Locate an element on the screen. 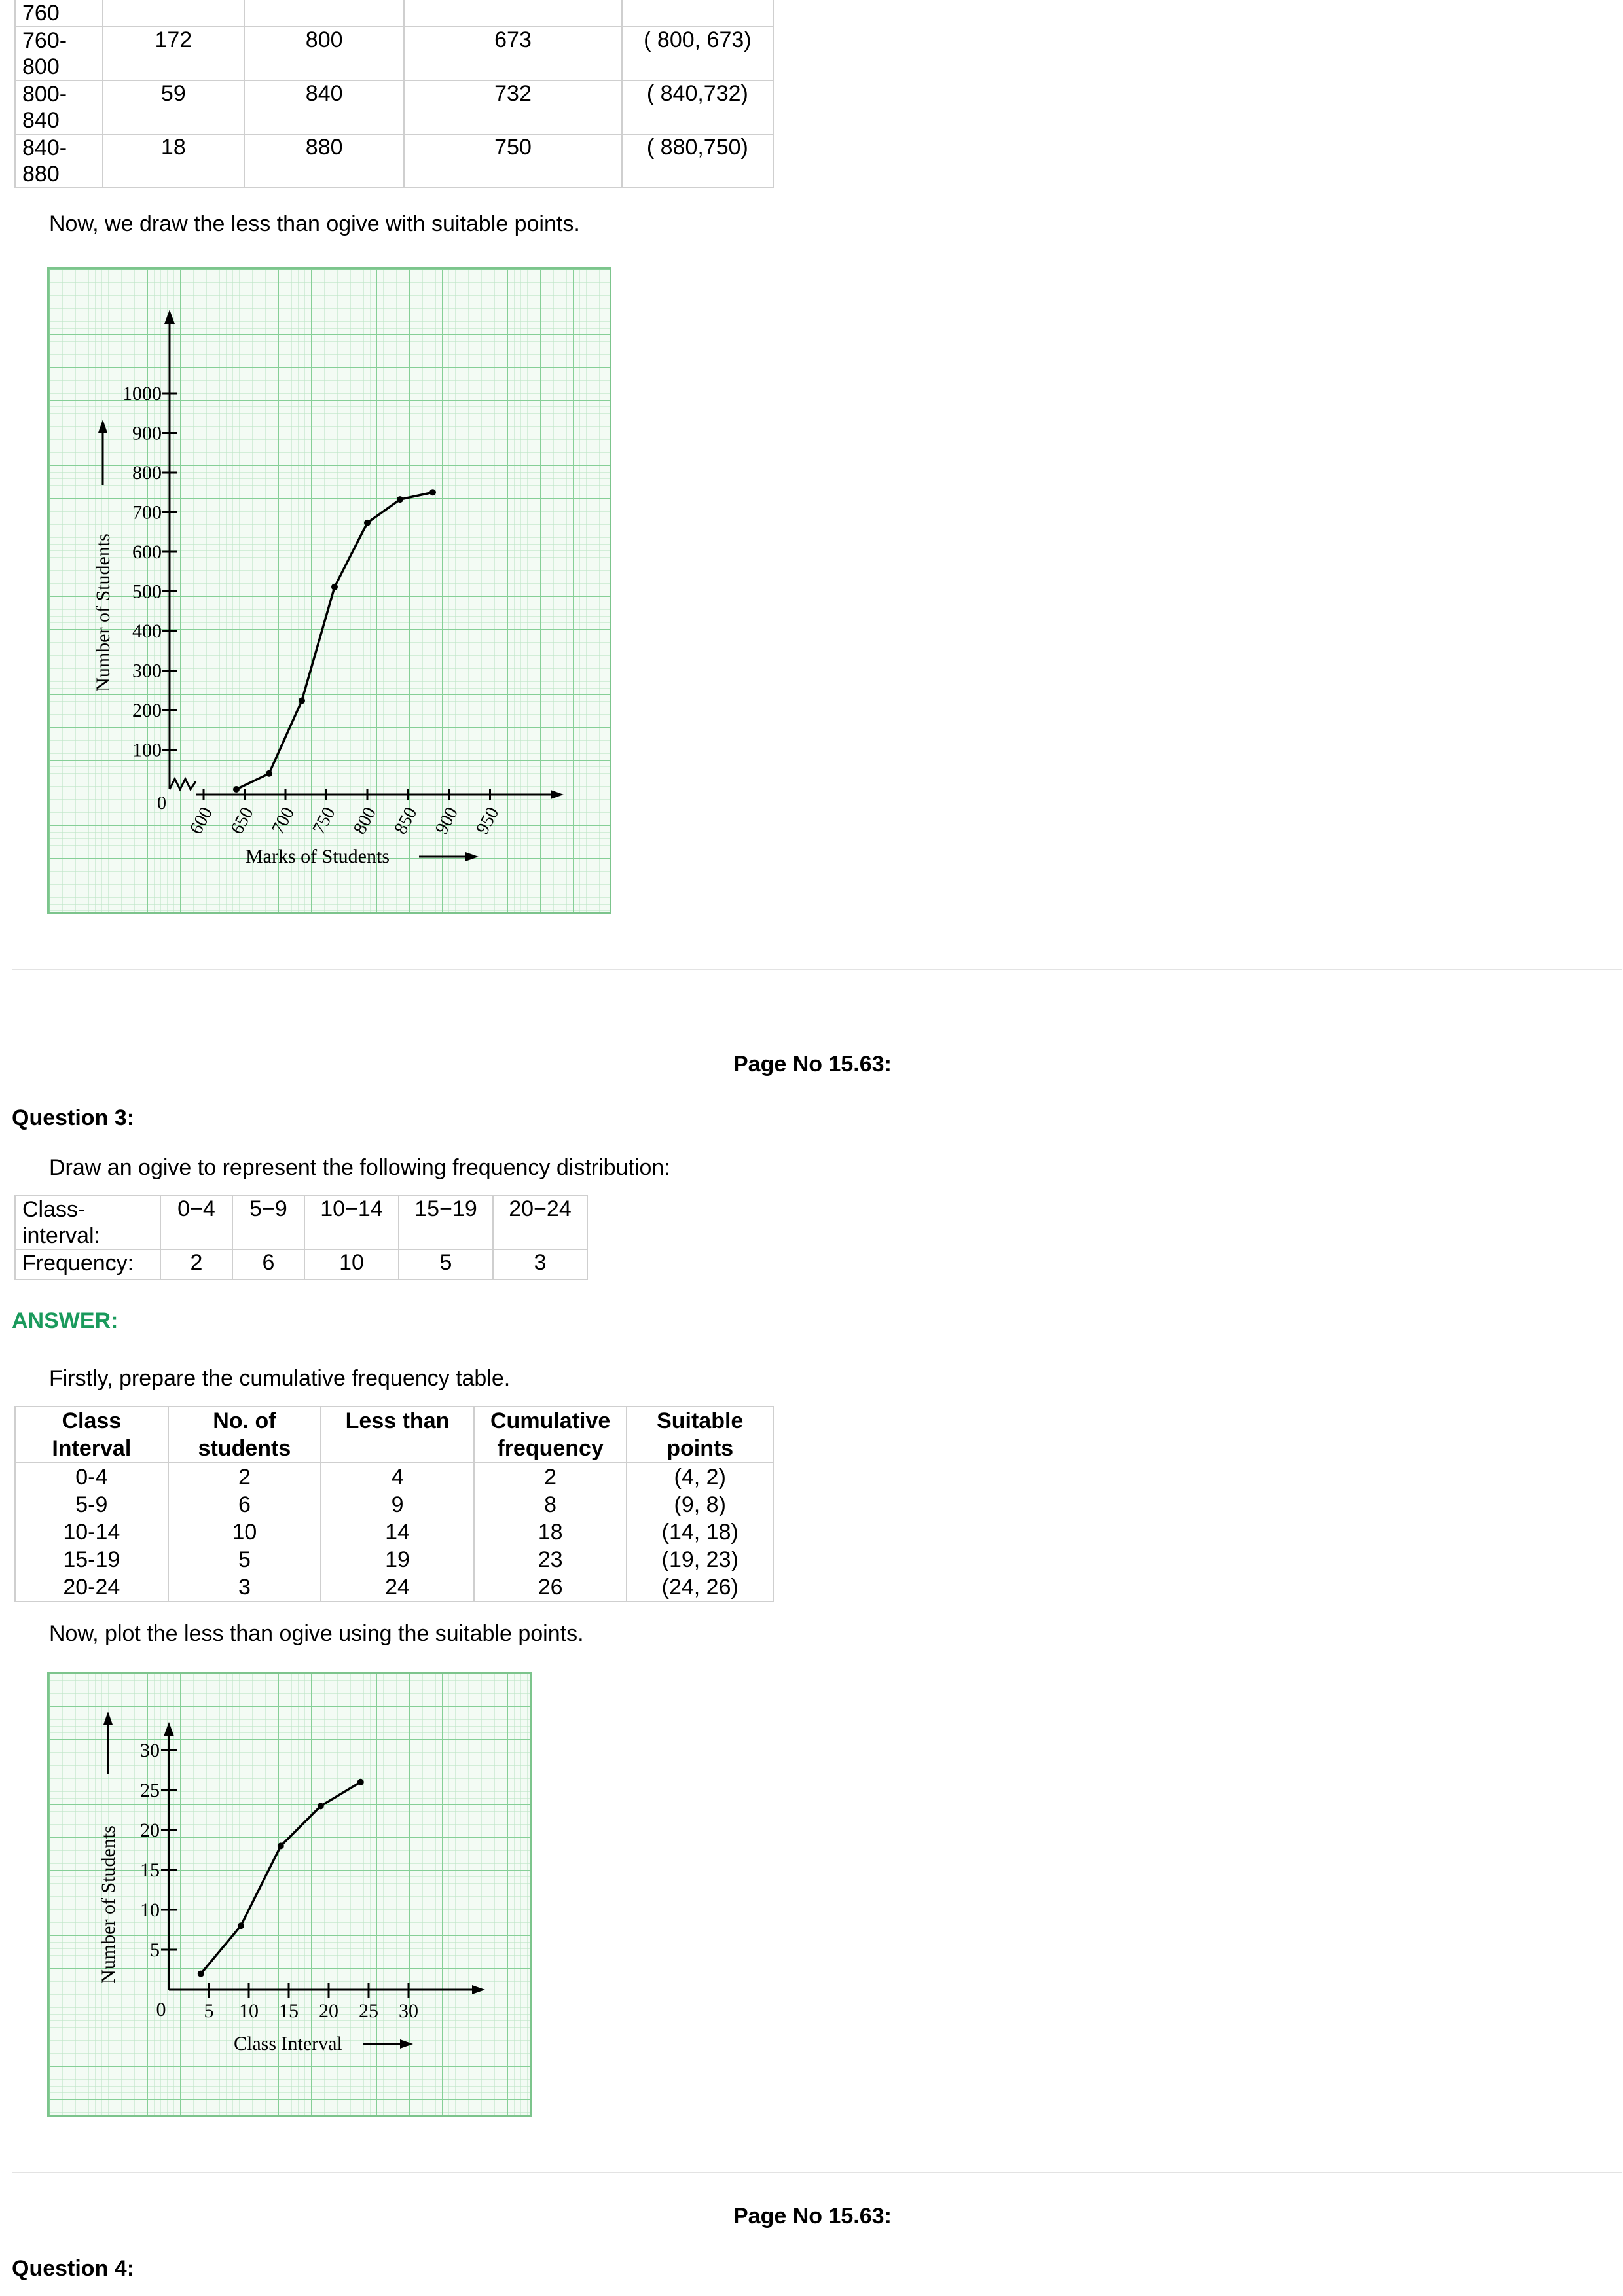 The height and width of the screenshot is (2296, 1623). y-tick-label: 30 is located at coordinates (150, 1750).